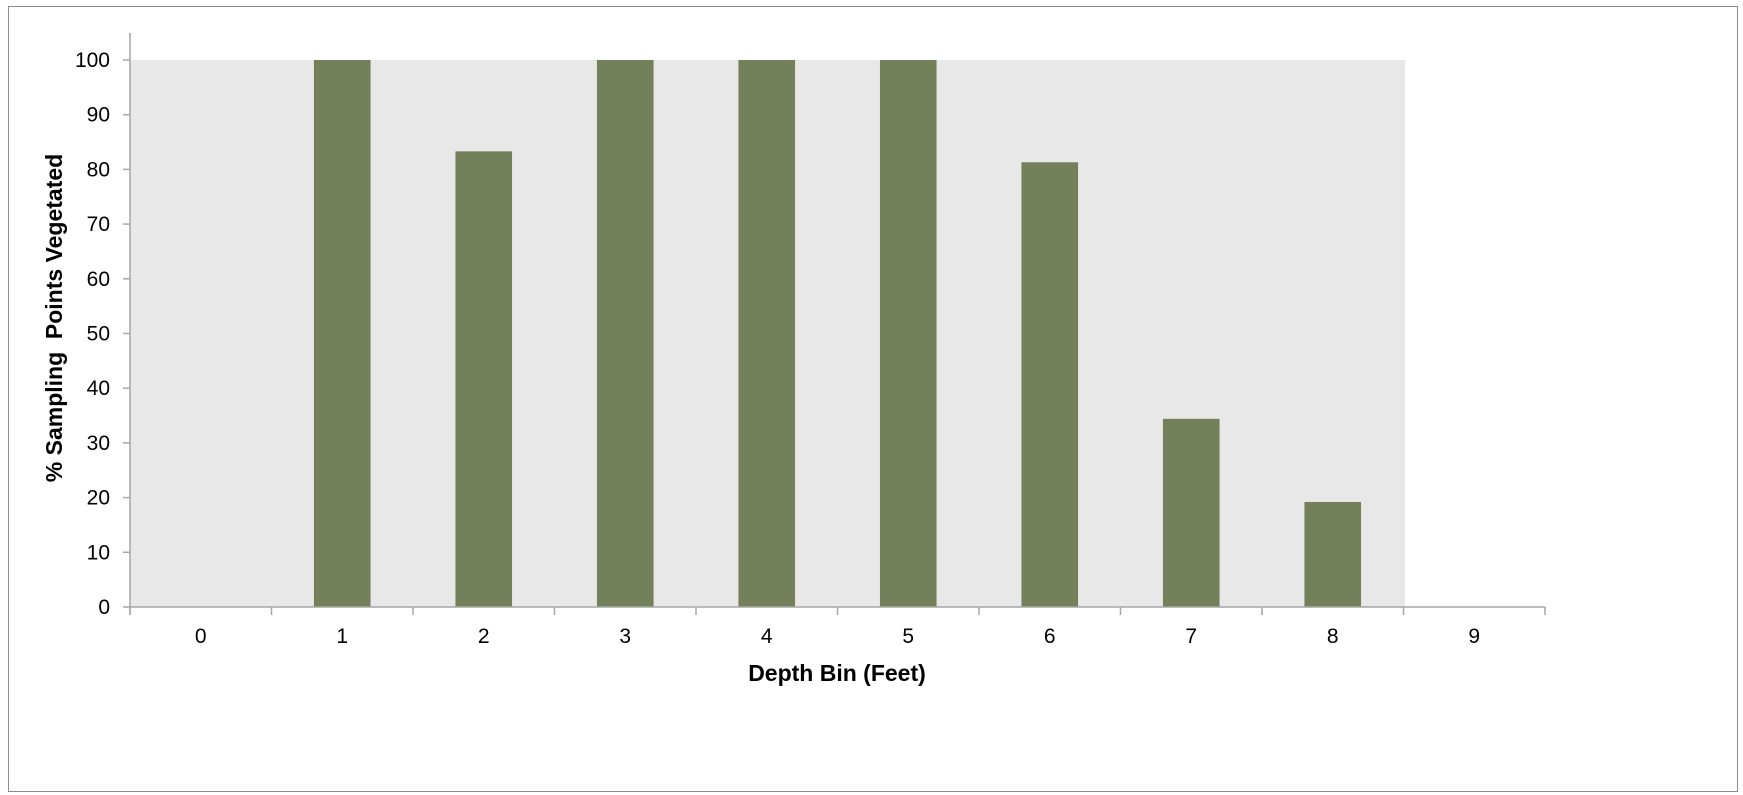 The width and height of the screenshot is (1743, 795). What do you see at coordinates (98, 224) in the screenshot?
I see `y-tick-label: 70` at bounding box center [98, 224].